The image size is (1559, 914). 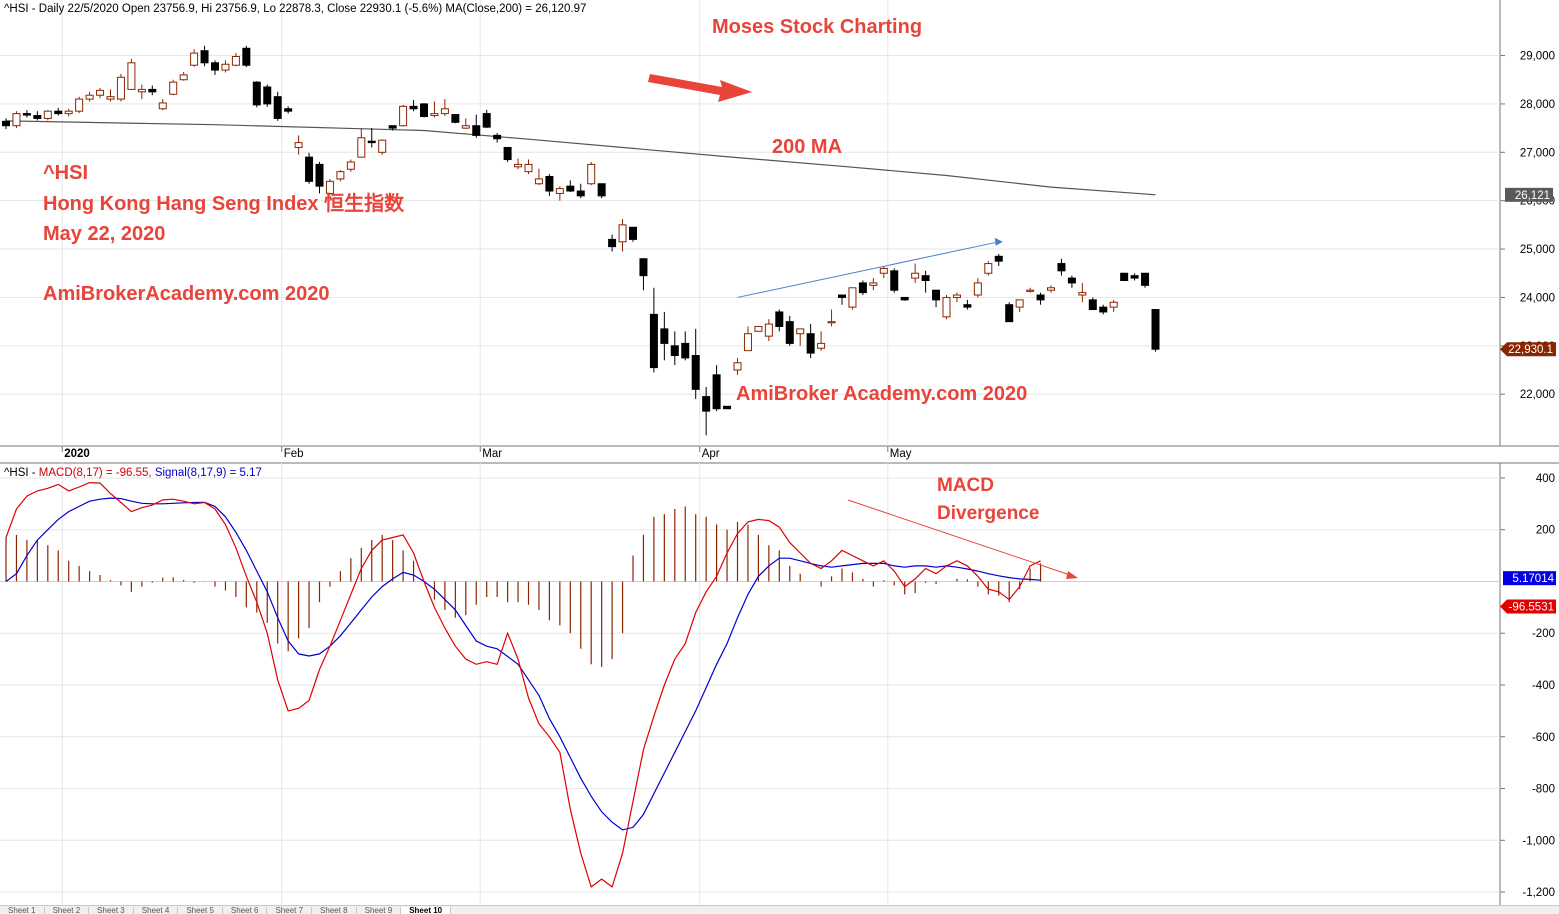 What do you see at coordinates (1530, 350) in the screenshot?
I see `close-badge: 22,930.1` at bounding box center [1530, 350].